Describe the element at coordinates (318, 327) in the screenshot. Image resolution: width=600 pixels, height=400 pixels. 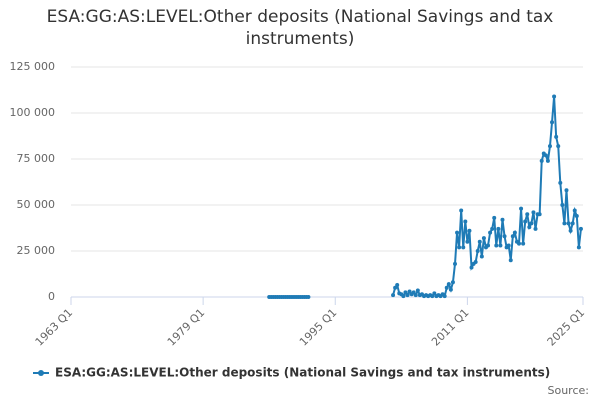
I see `x-tick-label: 1995 Q1` at that location.